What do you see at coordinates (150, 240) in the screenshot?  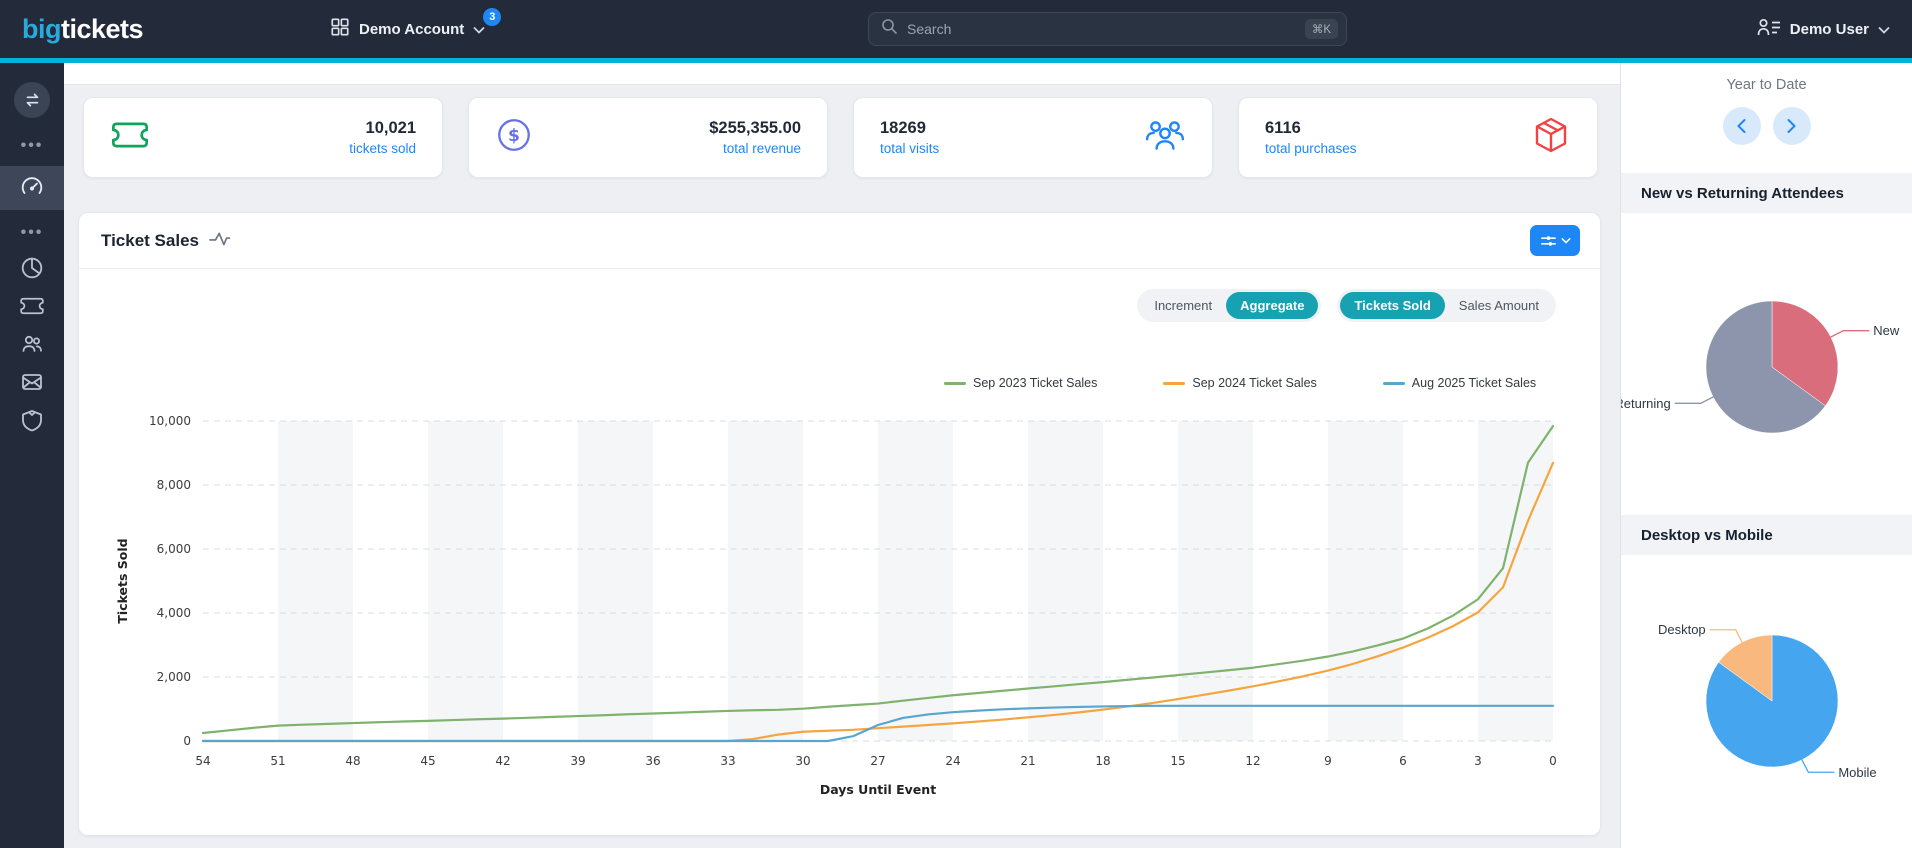 I see `panel-title: Ticket Sales` at bounding box center [150, 240].